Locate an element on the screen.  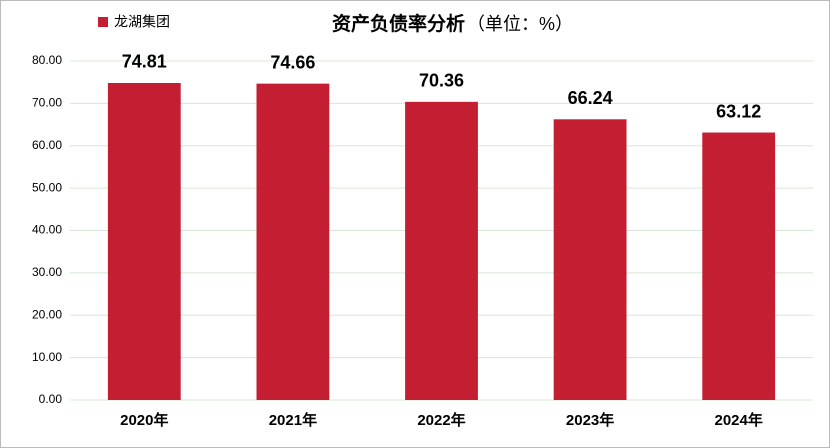
legend-swatch is located at coordinates (103, 22).